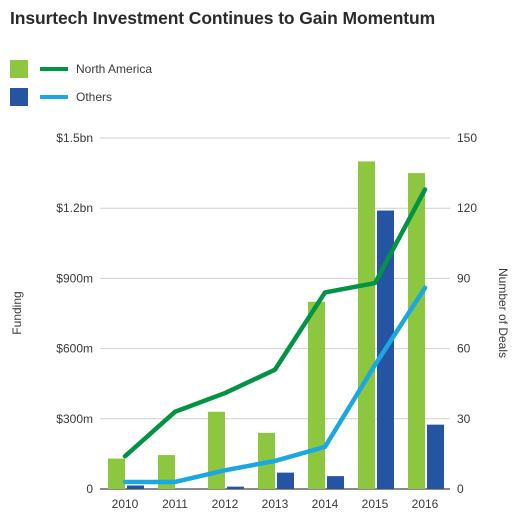 This screenshot has width=515, height=524. What do you see at coordinates (425, 504) in the screenshot?
I see `x-tick-label: 2016` at bounding box center [425, 504].